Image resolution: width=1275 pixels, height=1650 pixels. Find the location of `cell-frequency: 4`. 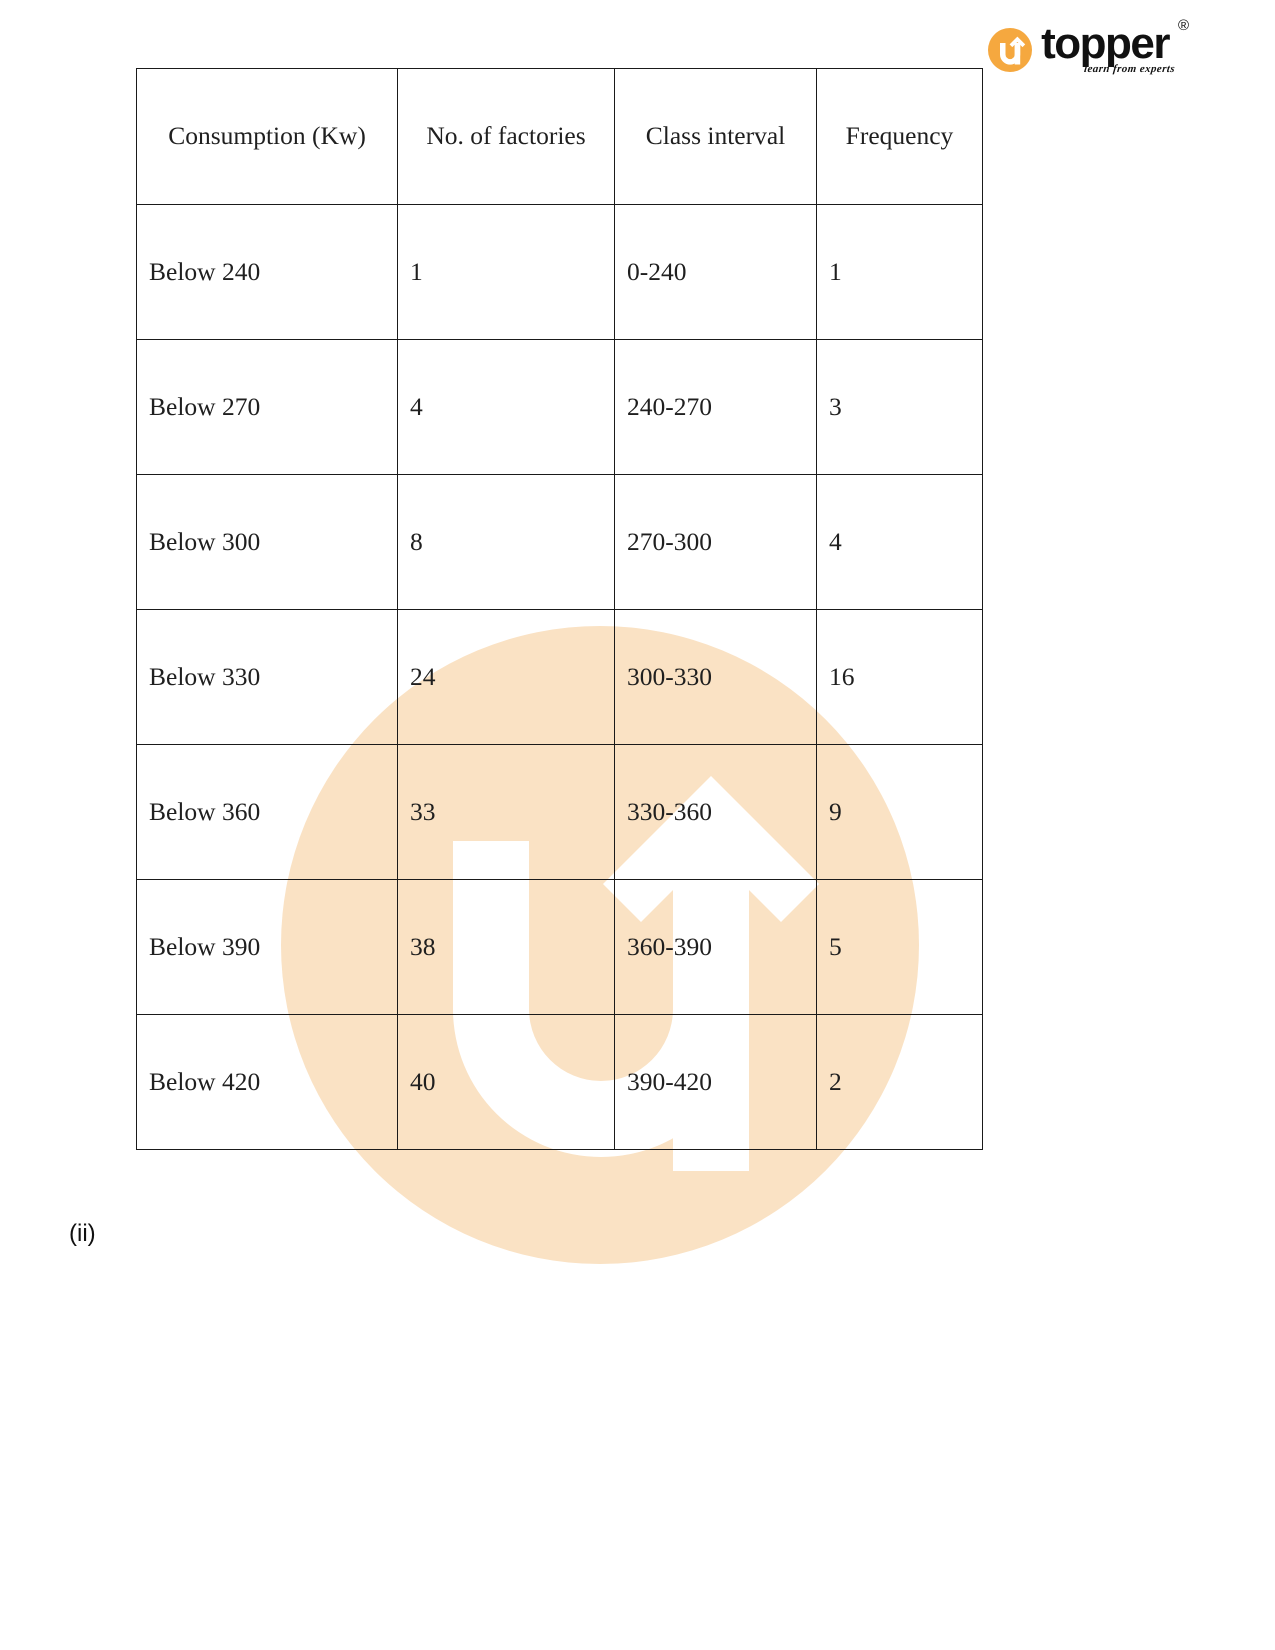

cell-frequency: 4 is located at coordinates (899, 542).